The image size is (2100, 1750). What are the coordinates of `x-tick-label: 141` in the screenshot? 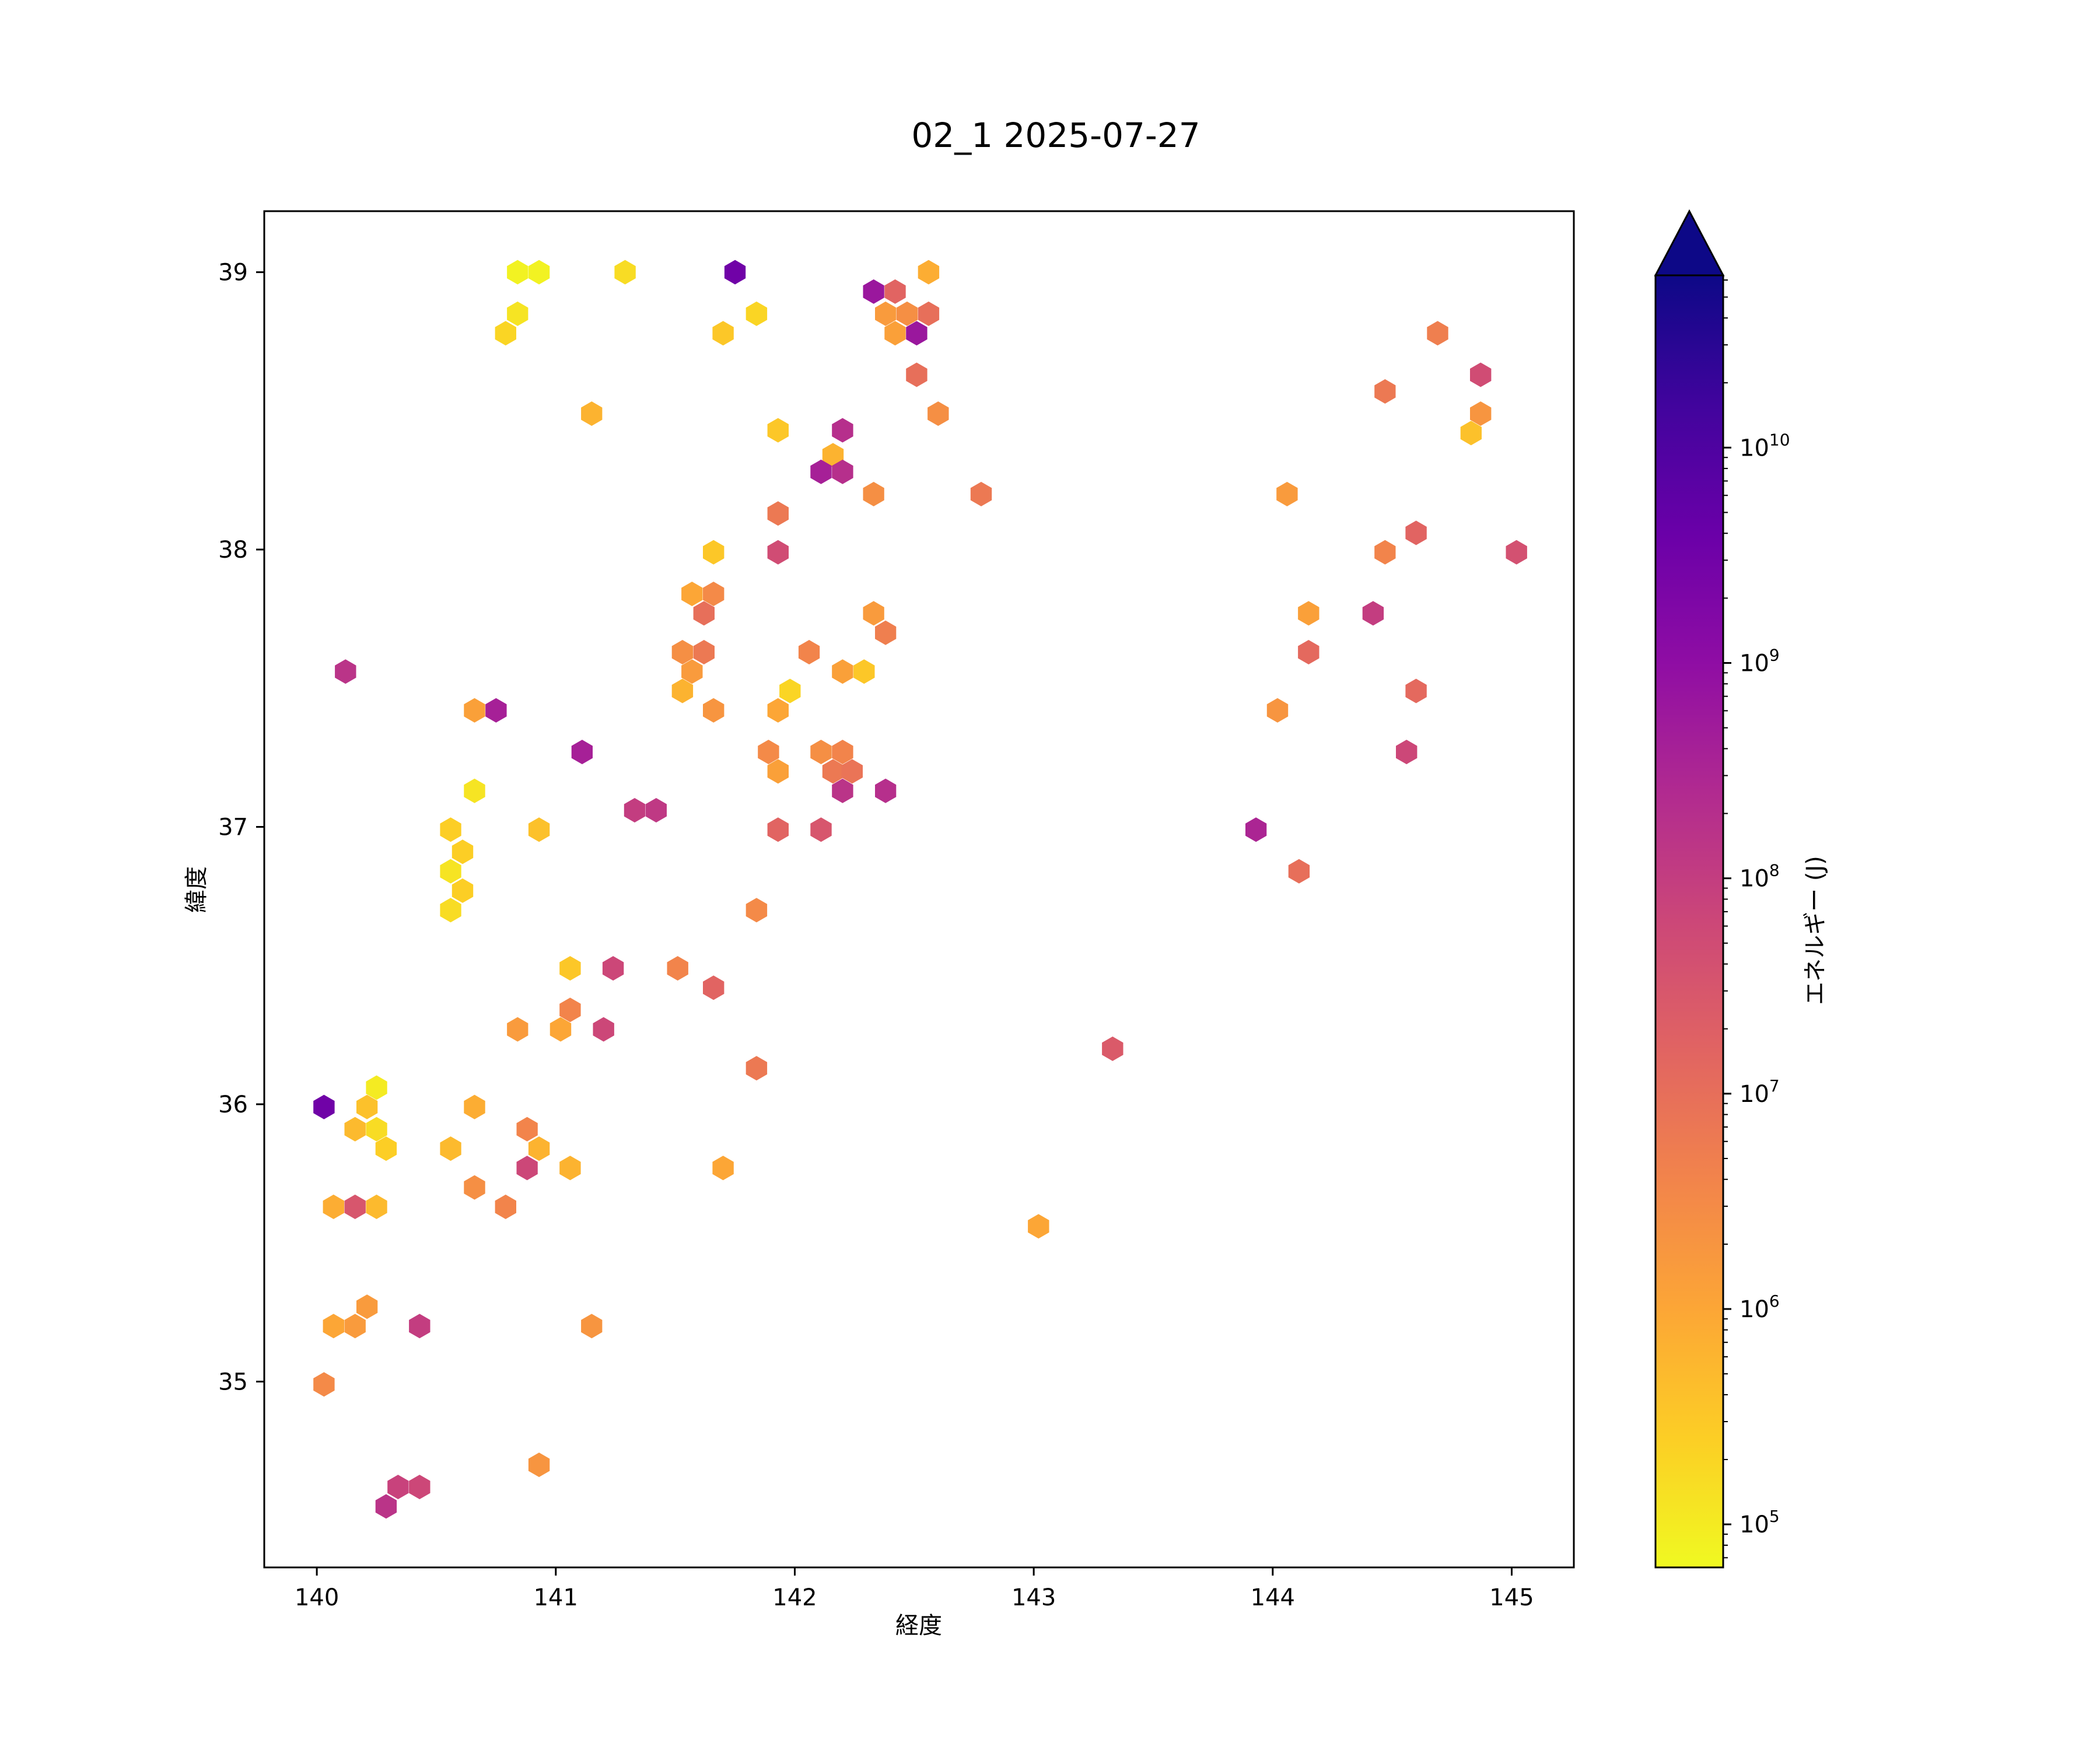 It's located at (556, 1597).